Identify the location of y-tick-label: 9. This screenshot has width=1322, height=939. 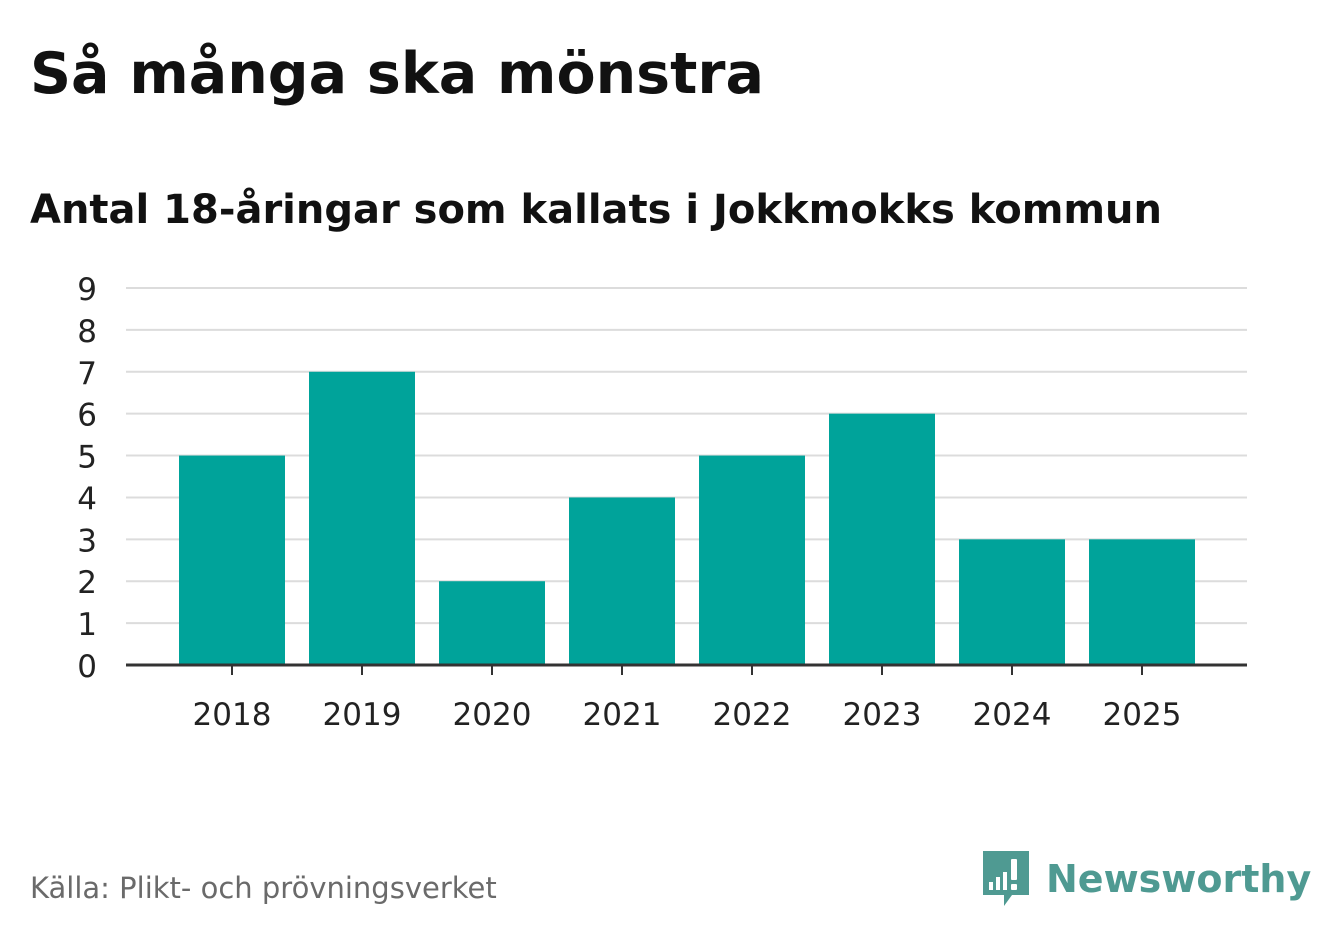
(87, 290).